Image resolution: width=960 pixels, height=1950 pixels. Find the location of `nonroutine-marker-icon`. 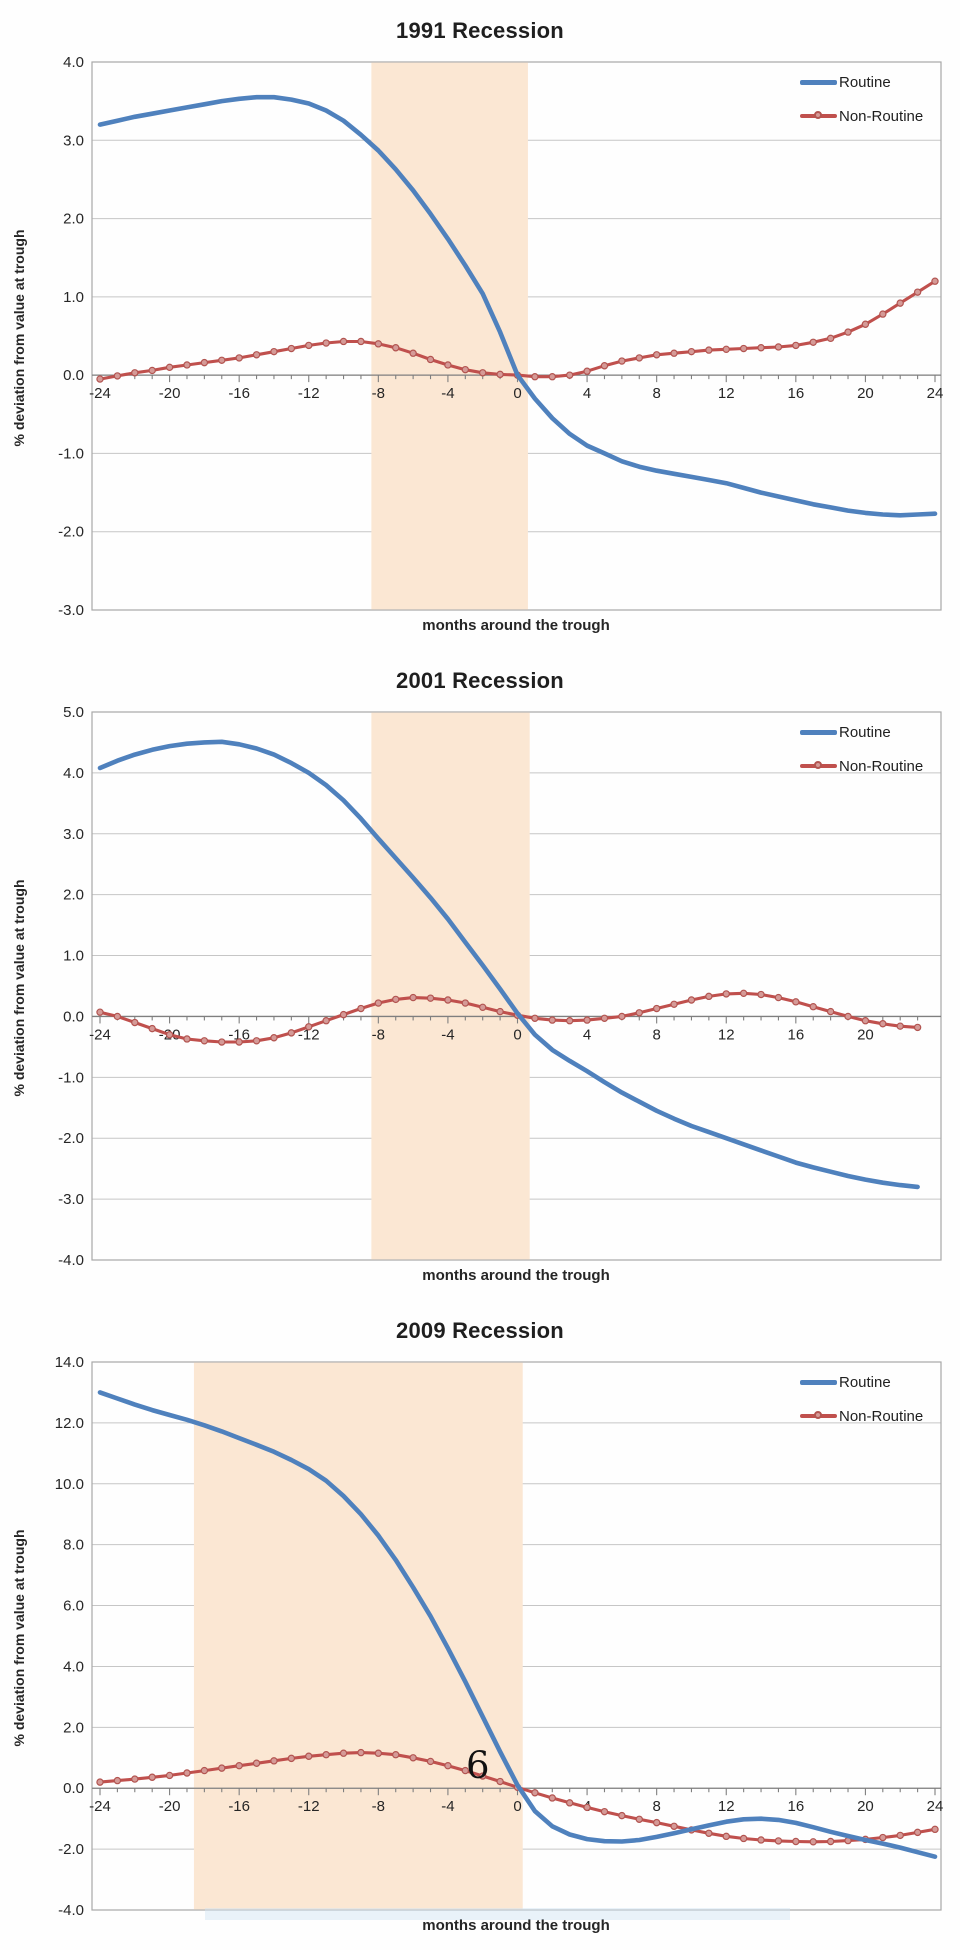

nonroutine-marker-icon is located at coordinates (818, 765).